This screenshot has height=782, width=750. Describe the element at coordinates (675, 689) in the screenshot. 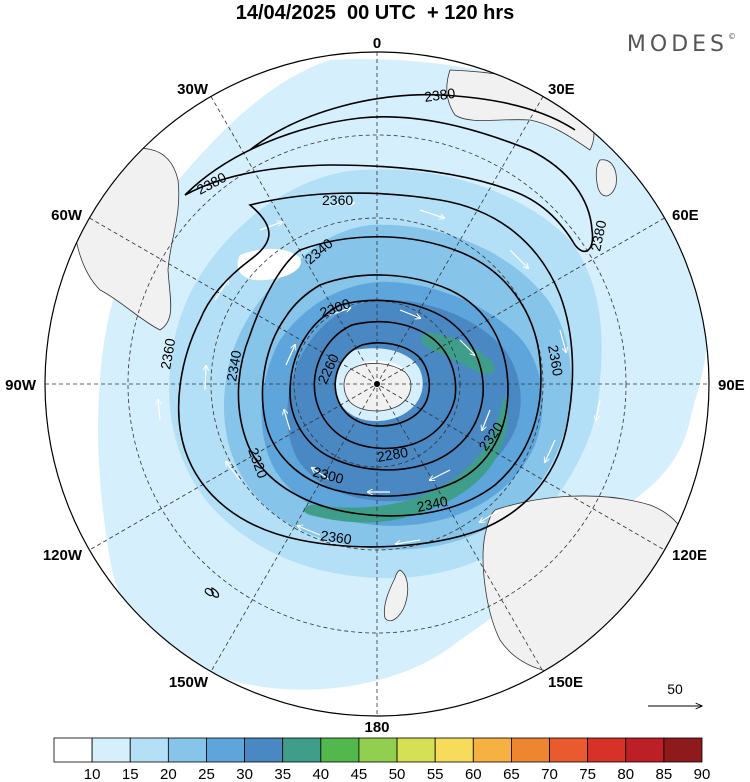

I see `reference-vector-value: 50` at that location.